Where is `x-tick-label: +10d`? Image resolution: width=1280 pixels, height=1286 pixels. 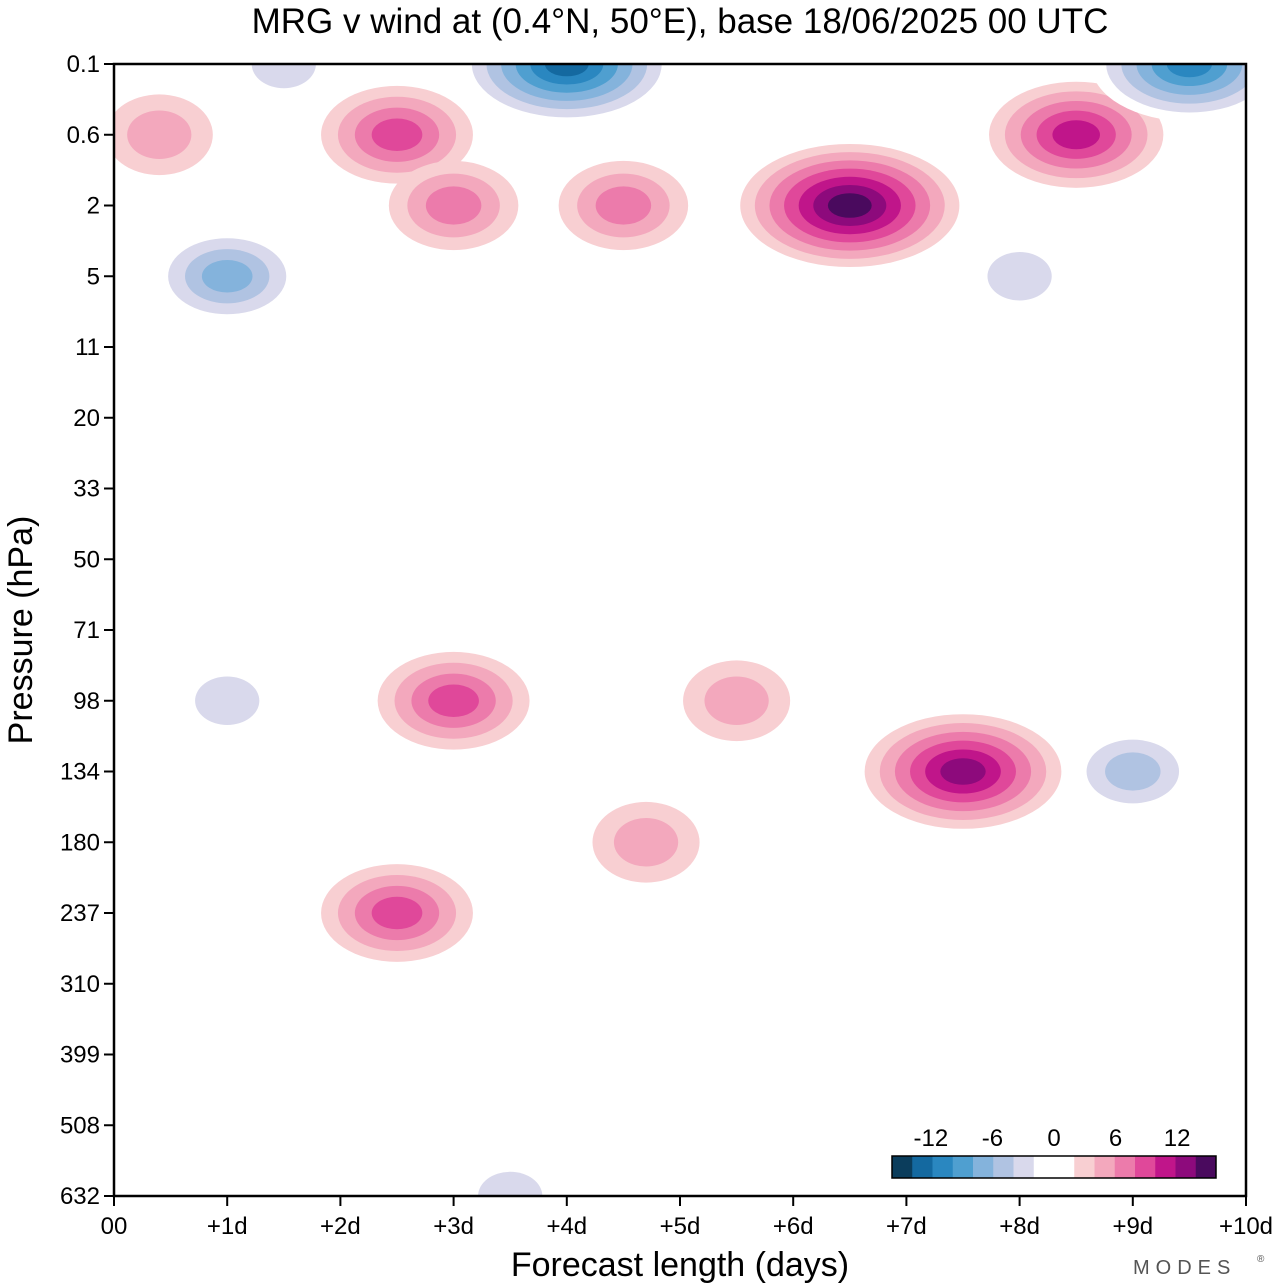
x-tick-label: +10d is located at coordinates (1246, 1226).